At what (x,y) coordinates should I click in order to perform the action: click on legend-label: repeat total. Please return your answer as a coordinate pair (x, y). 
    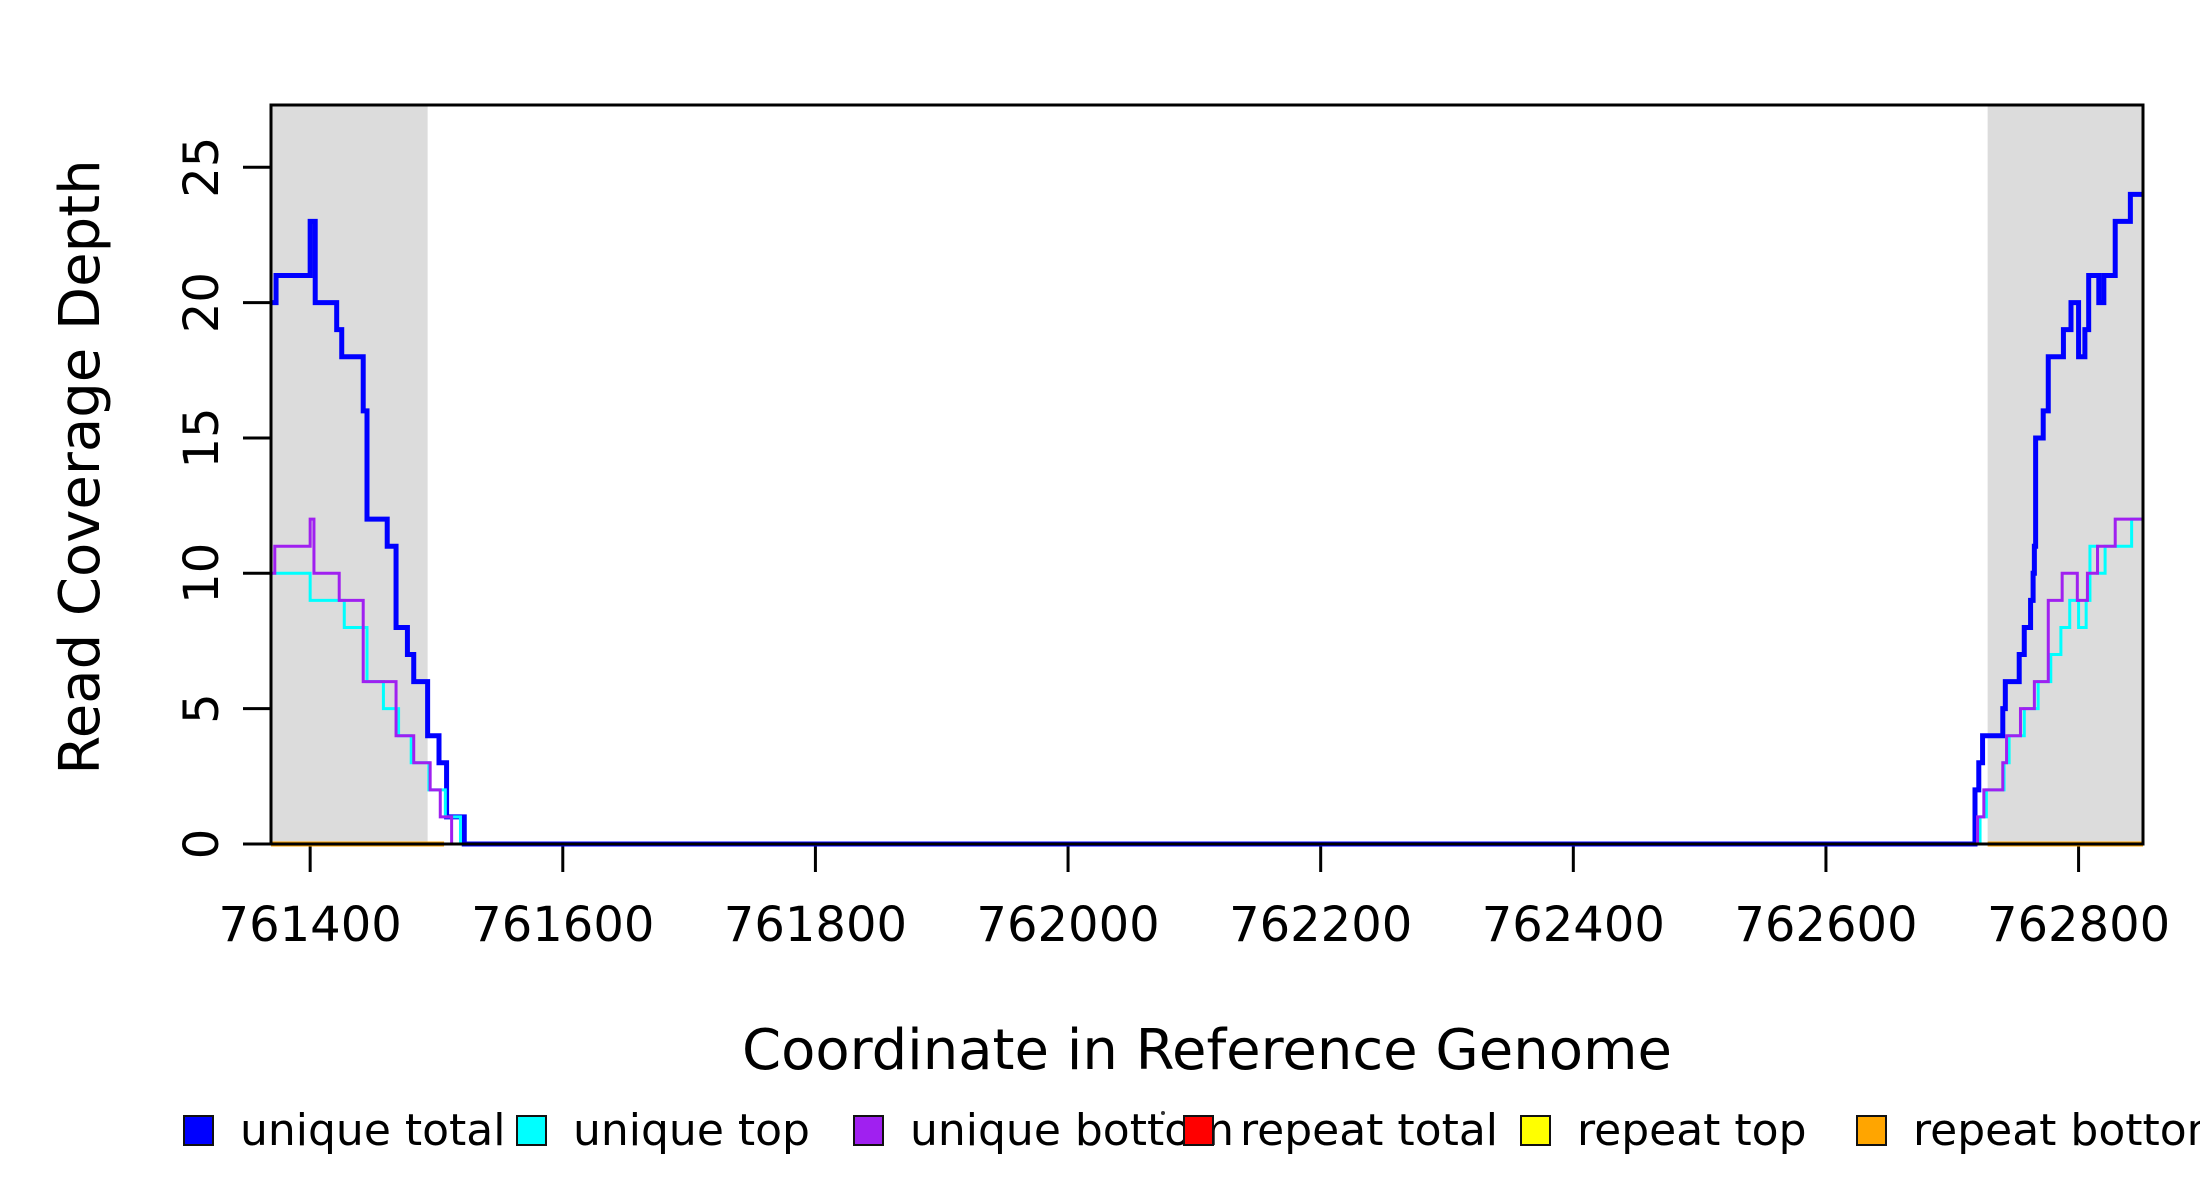
    Looking at the image, I should click on (1369, 1130).